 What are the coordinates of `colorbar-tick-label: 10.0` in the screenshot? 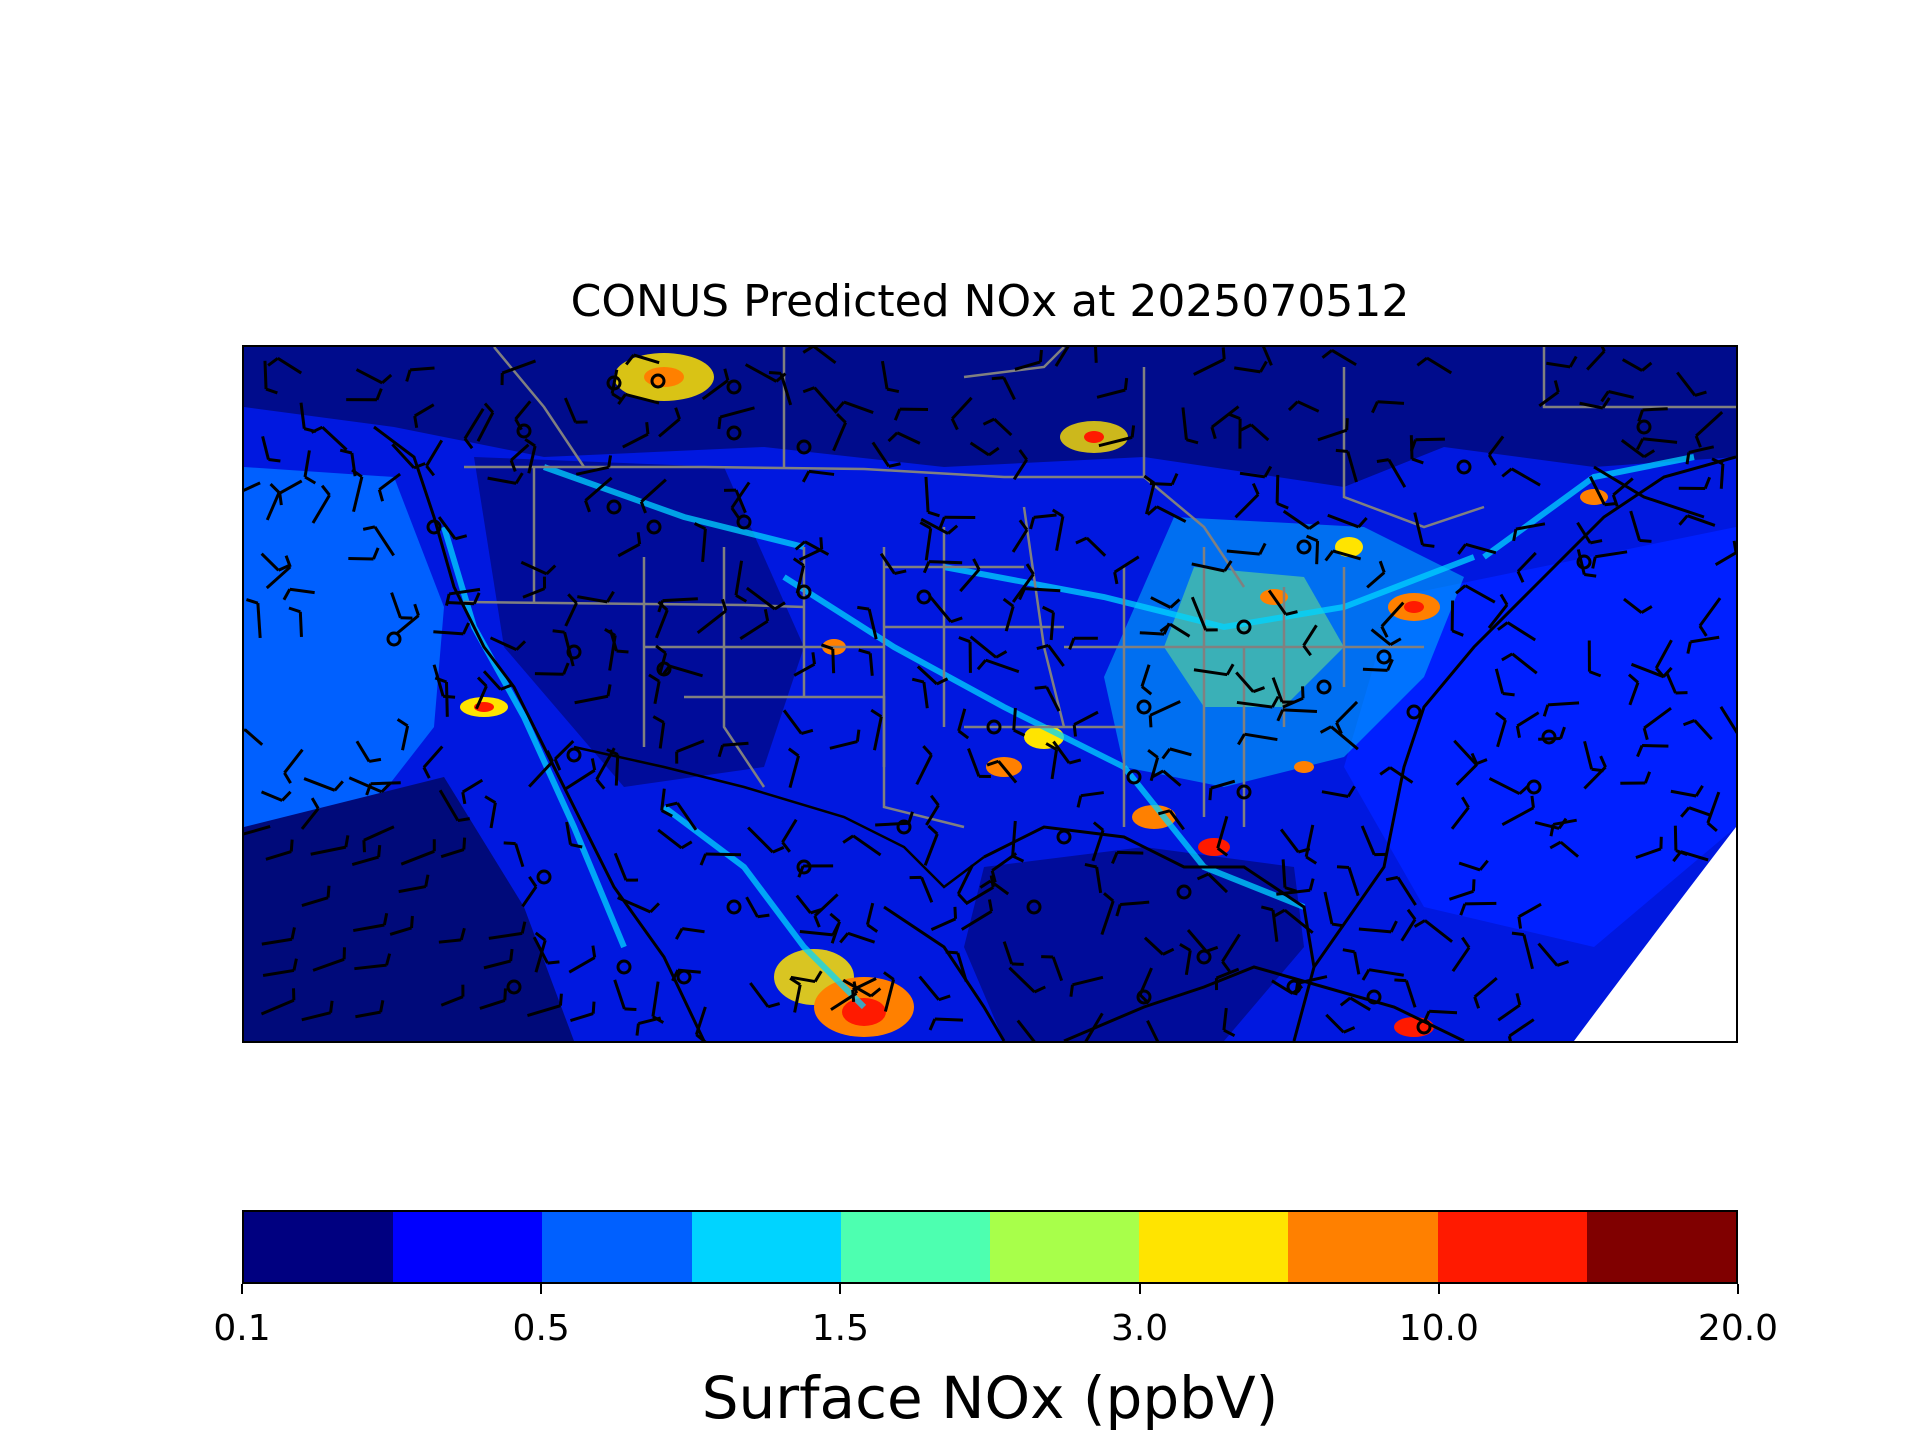 It's located at (1438, 1328).